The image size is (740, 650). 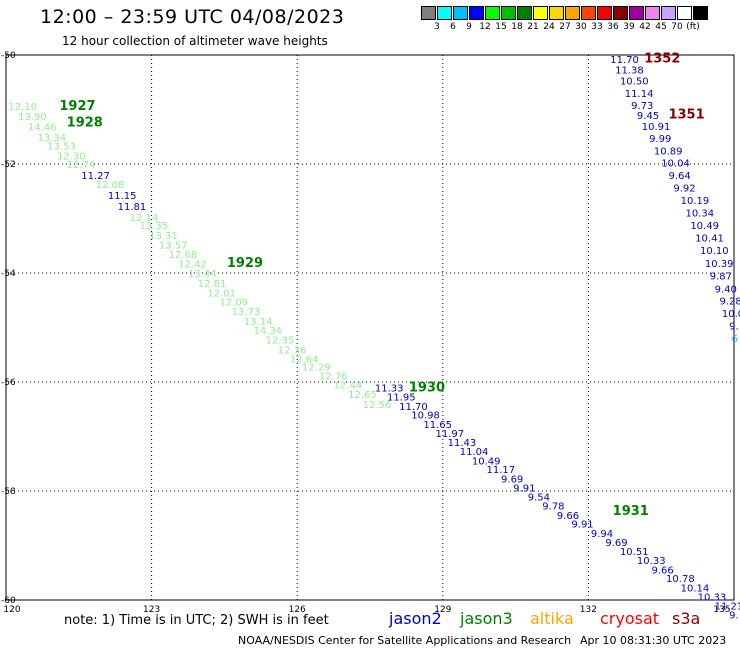 I want to click on scale-tick-label: (ft), so click(x=693, y=27).